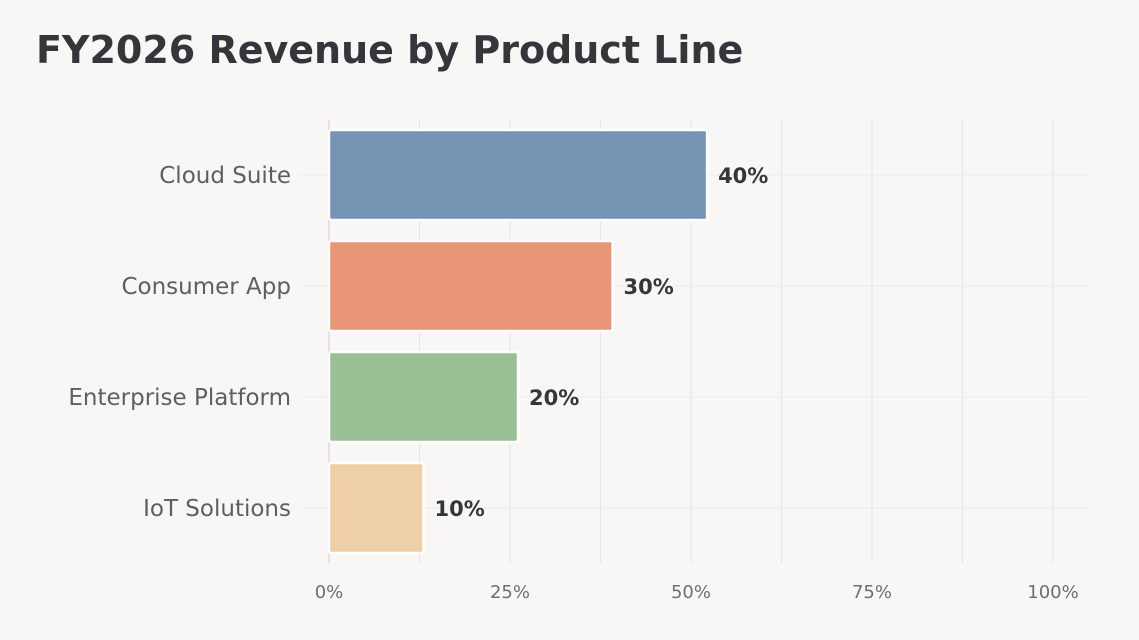  What do you see at coordinates (206, 287) in the screenshot?
I see `category-label: Consumer App` at bounding box center [206, 287].